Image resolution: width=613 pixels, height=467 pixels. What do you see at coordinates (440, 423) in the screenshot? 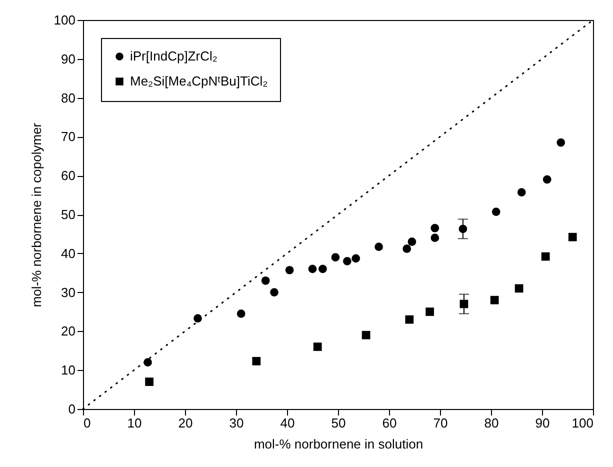
I see `x-tick-label: 70` at bounding box center [440, 423].